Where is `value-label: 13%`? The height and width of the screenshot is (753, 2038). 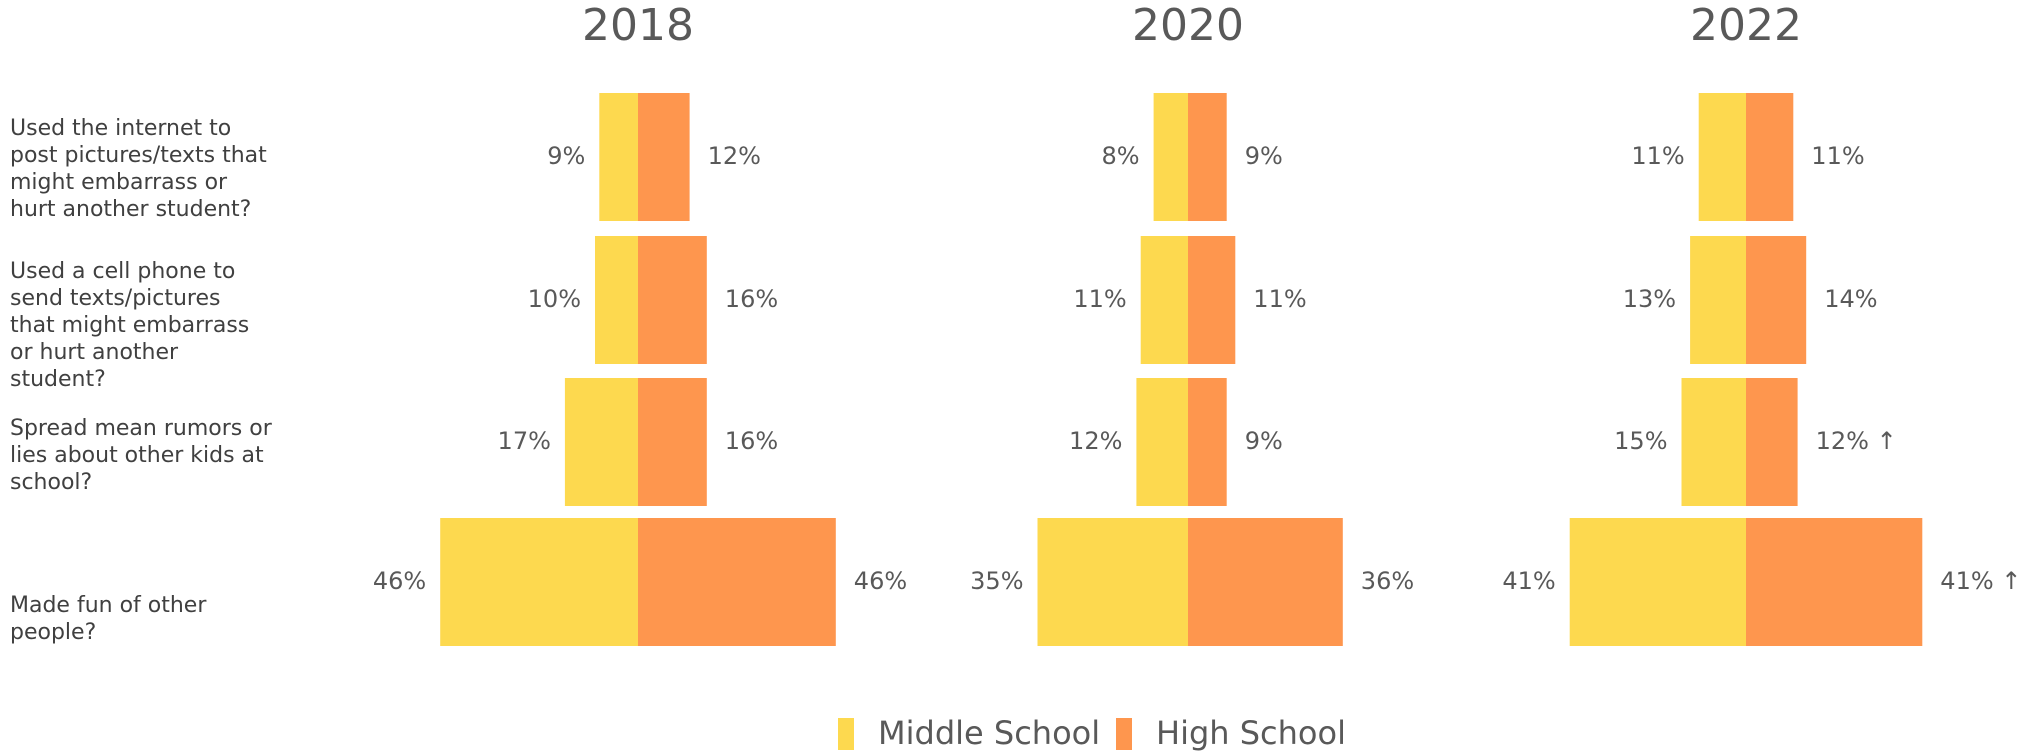 value-label: 13% is located at coordinates (1649, 299).